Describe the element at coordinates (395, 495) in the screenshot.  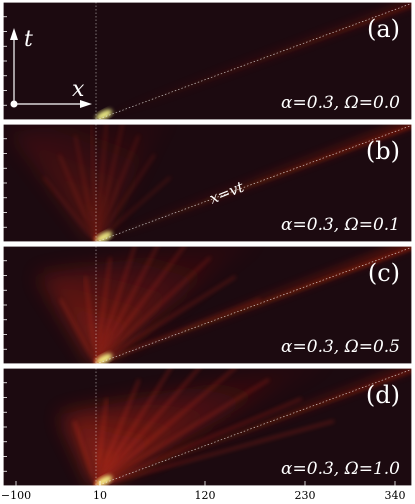
I see `x-tick-label: 340` at that location.